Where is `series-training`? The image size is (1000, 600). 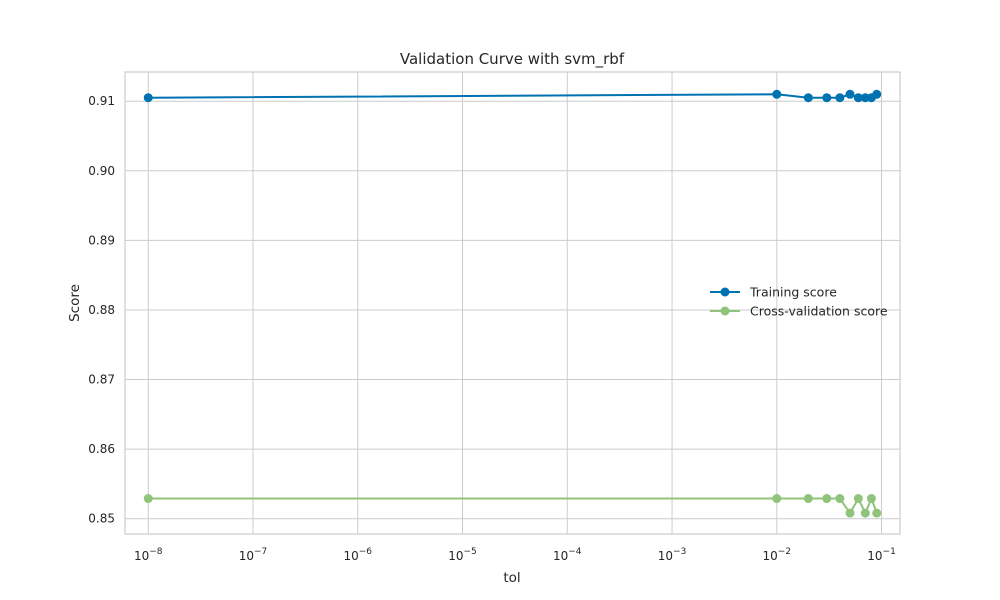 series-training is located at coordinates (512, 96).